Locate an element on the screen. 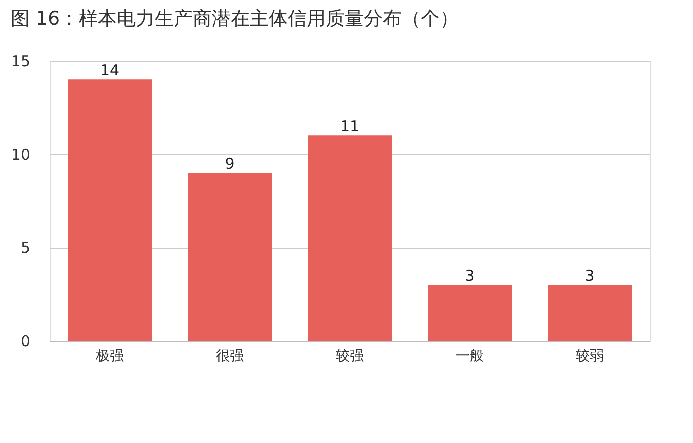 This screenshot has width=693, height=443. x-tick-label: 较强 is located at coordinates (350, 356).